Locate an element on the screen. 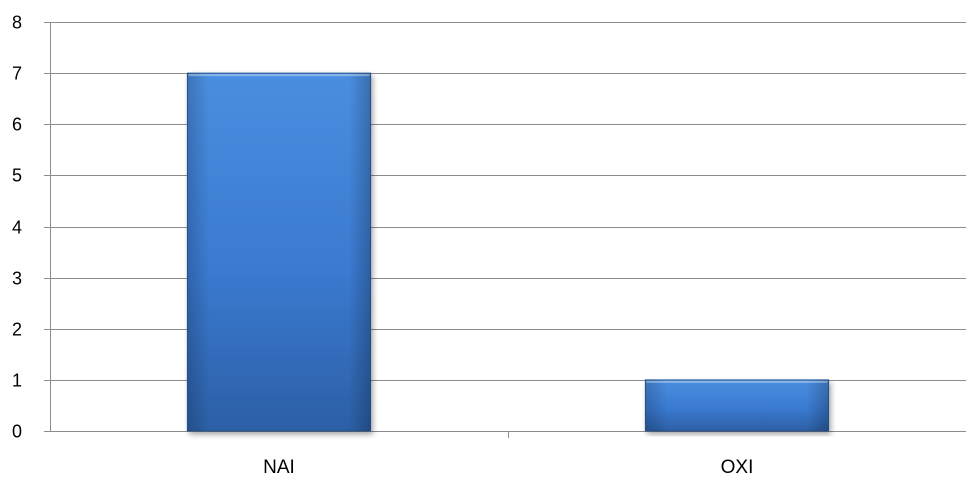 The width and height of the screenshot is (966, 483). y-tick-label-8: 8 is located at coordinates (17, 23).